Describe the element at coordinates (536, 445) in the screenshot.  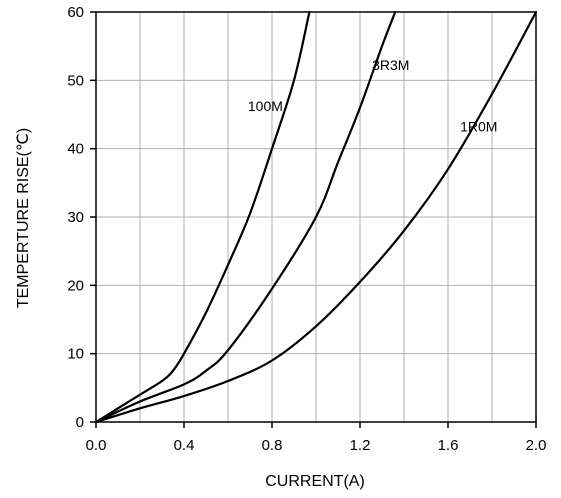
I see `x-tick-label: 2.0` at that location.